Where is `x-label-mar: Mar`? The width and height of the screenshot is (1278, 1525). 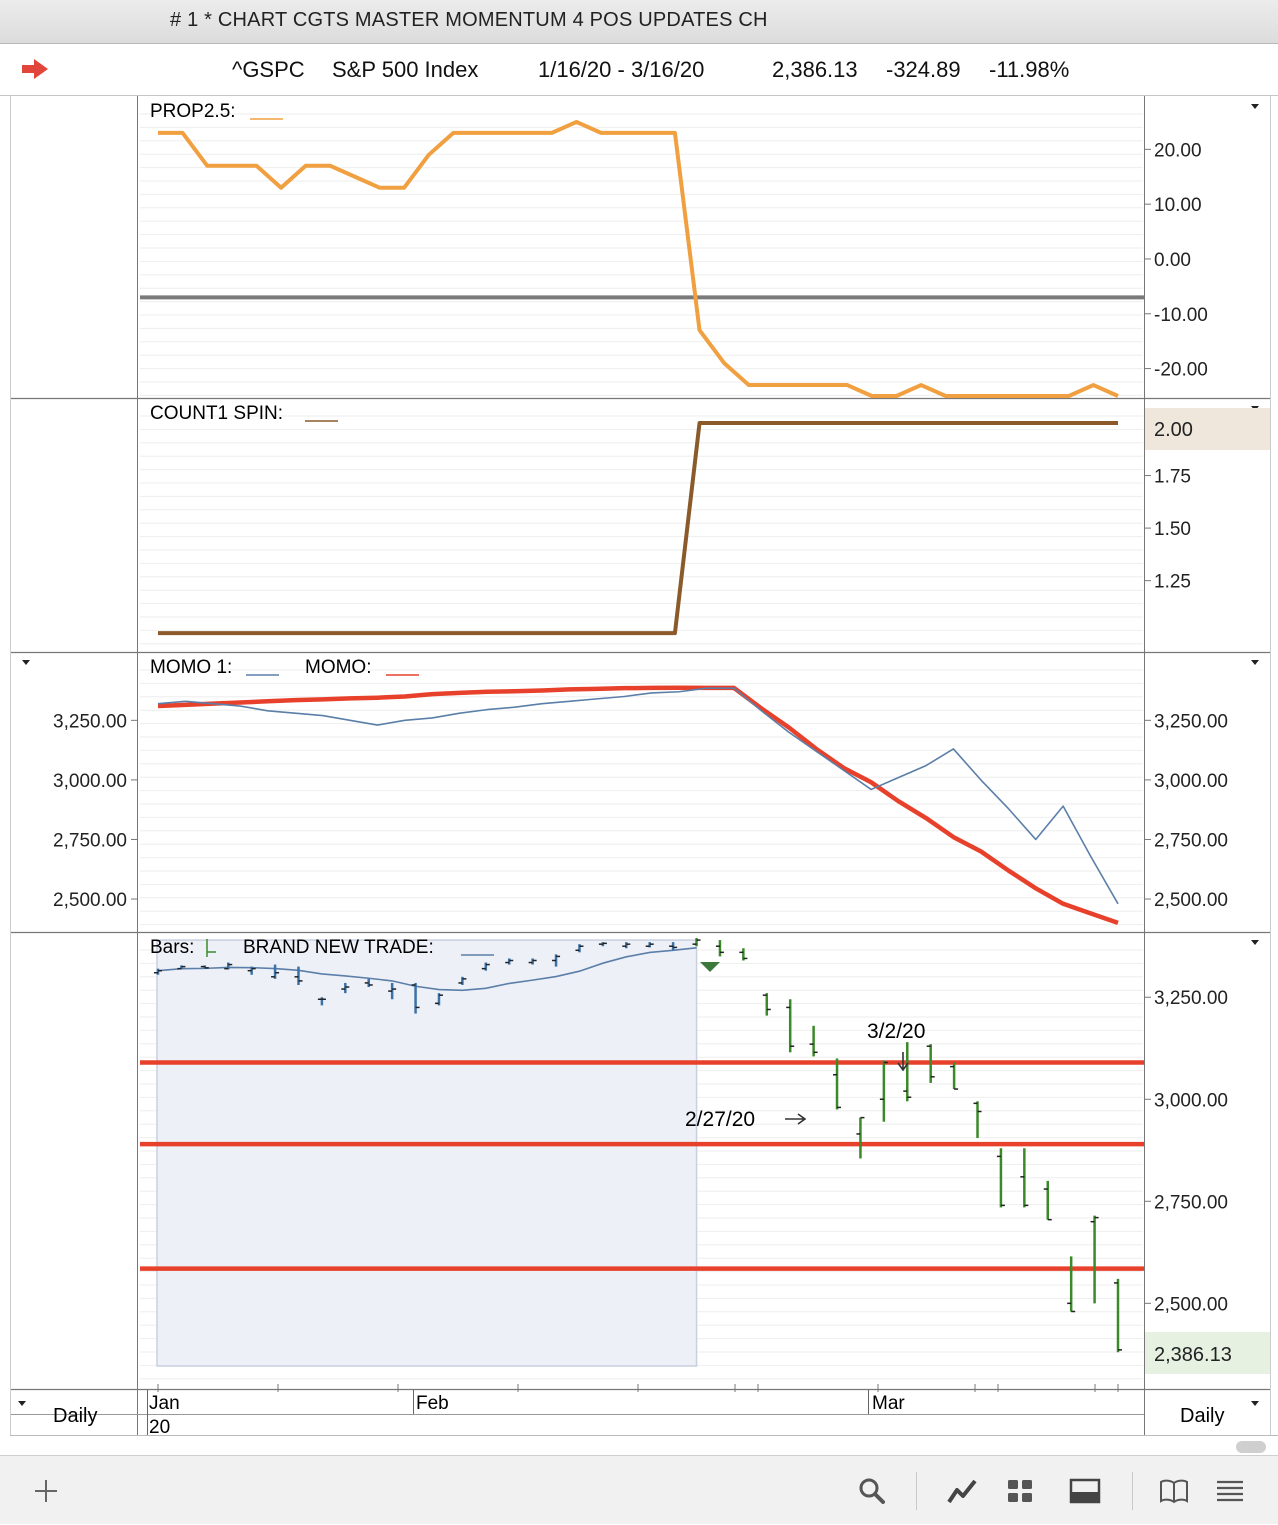 x-label-mar: Mar is located at coordinates (888, 1403).